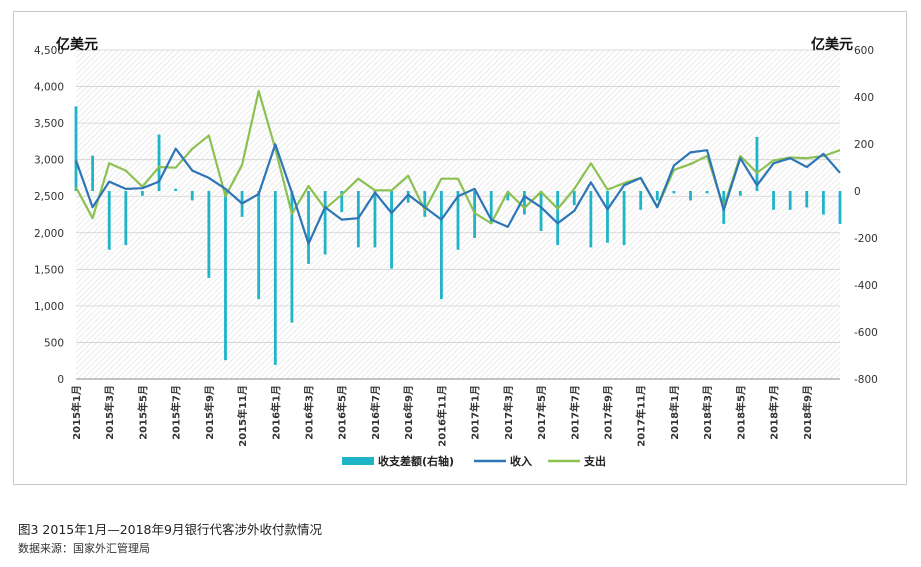 The image size is (921, 567). What do you see at coordinates (774, 412) in the screenshot?
I see `x-tick-label: 2018年7月` at bounding box center [774, 412].